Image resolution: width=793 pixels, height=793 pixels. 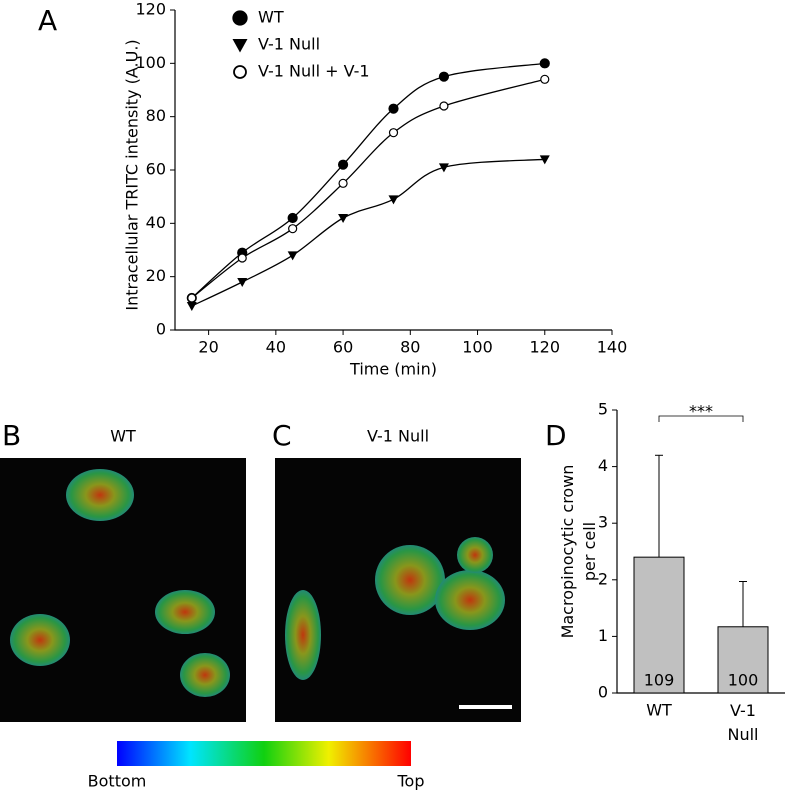 I want to click on y-tick-label: 2, so click(x=603, y=578).